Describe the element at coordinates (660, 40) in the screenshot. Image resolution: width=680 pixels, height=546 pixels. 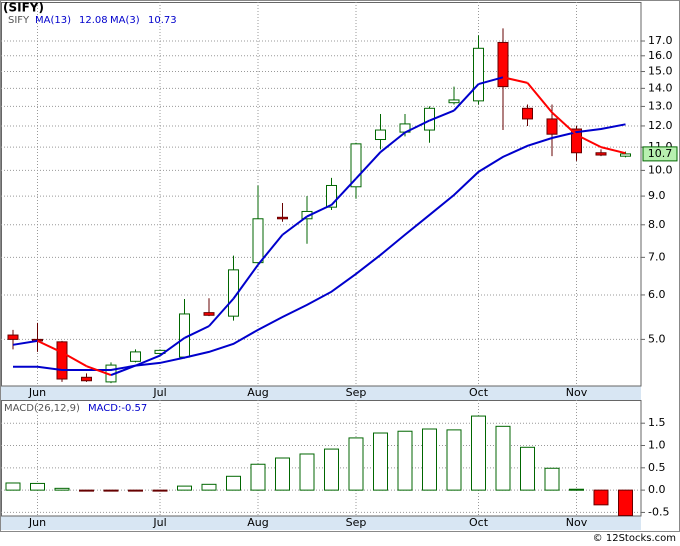
I see `y-tick-label: 17.0` at that location.